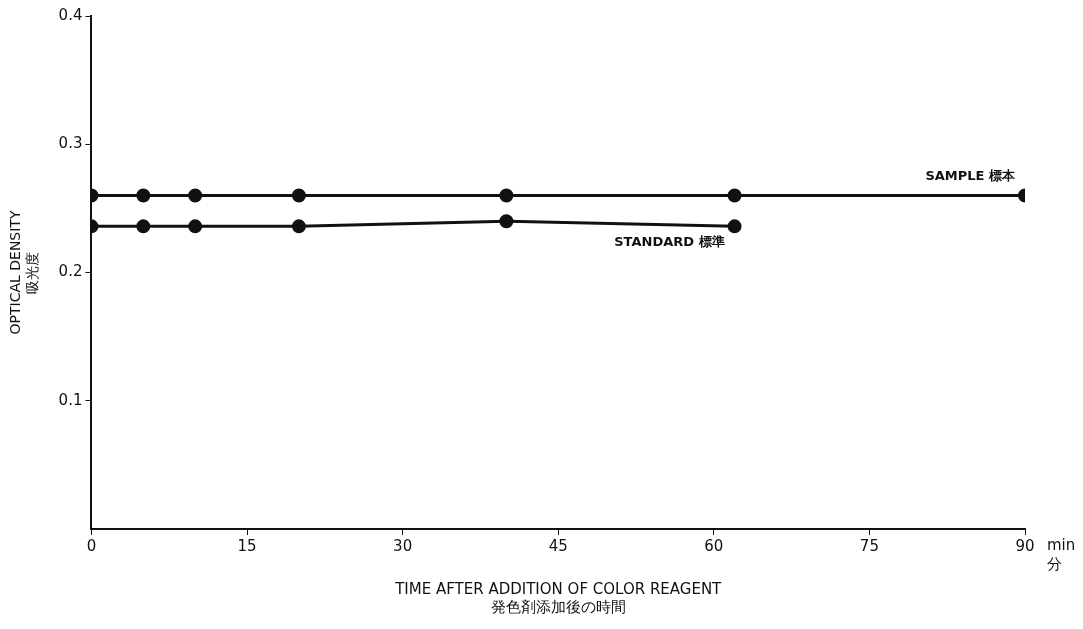  What do you see at coordinates (70, 271) in the screenshot?
I see `y-tick-label: 0.2` at bounding box center [70, 271].